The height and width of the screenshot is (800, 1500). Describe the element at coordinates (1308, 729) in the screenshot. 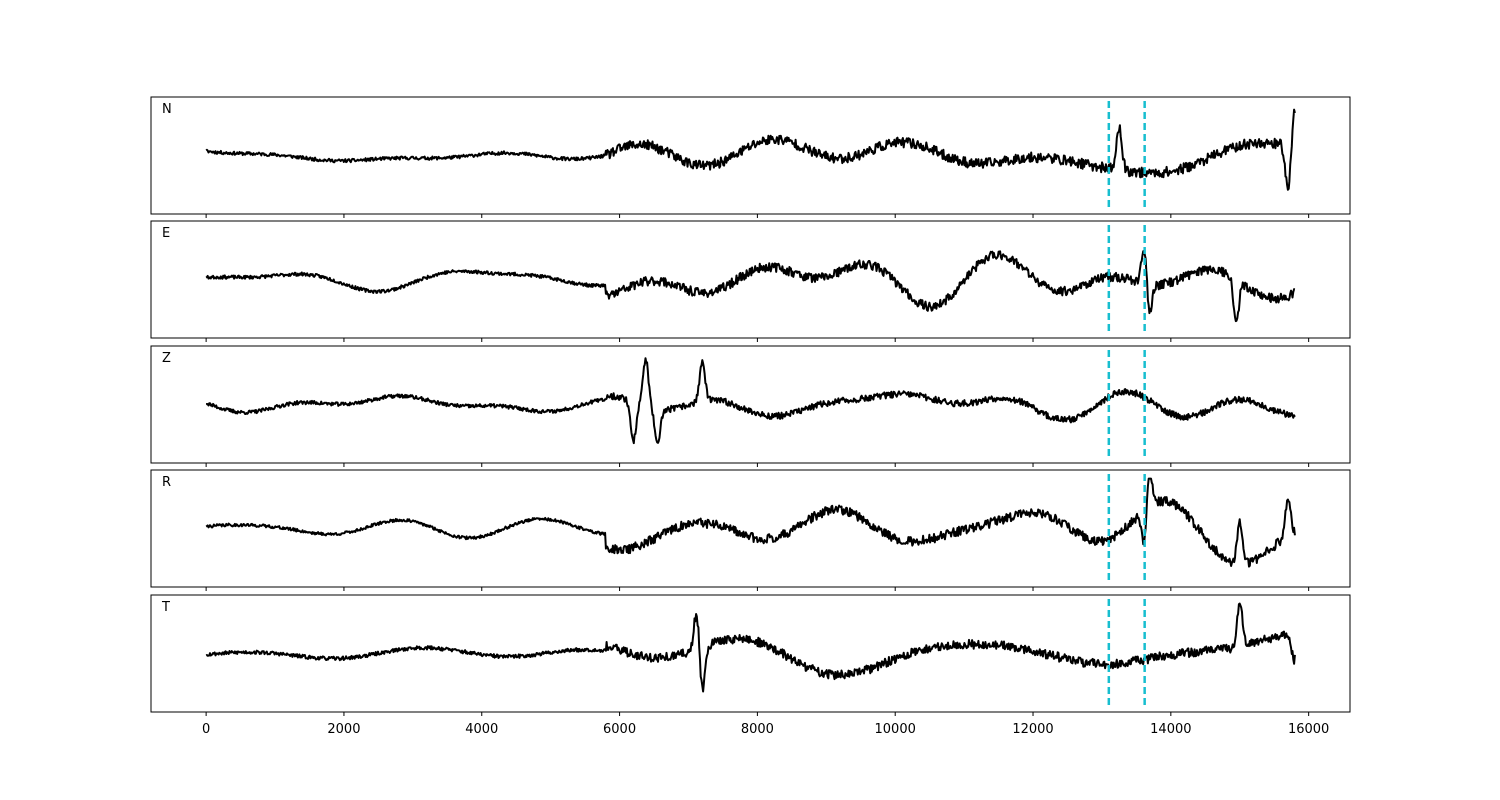

I see `x-tick-label: 16000` at that location.